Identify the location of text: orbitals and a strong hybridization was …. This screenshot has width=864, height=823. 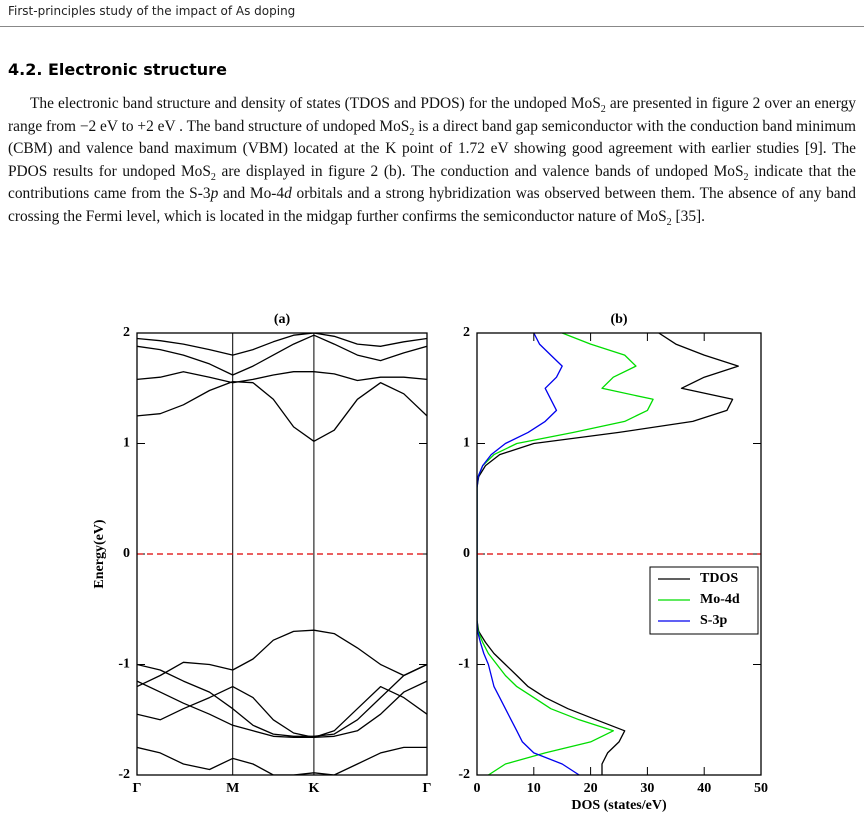
(432, 205).